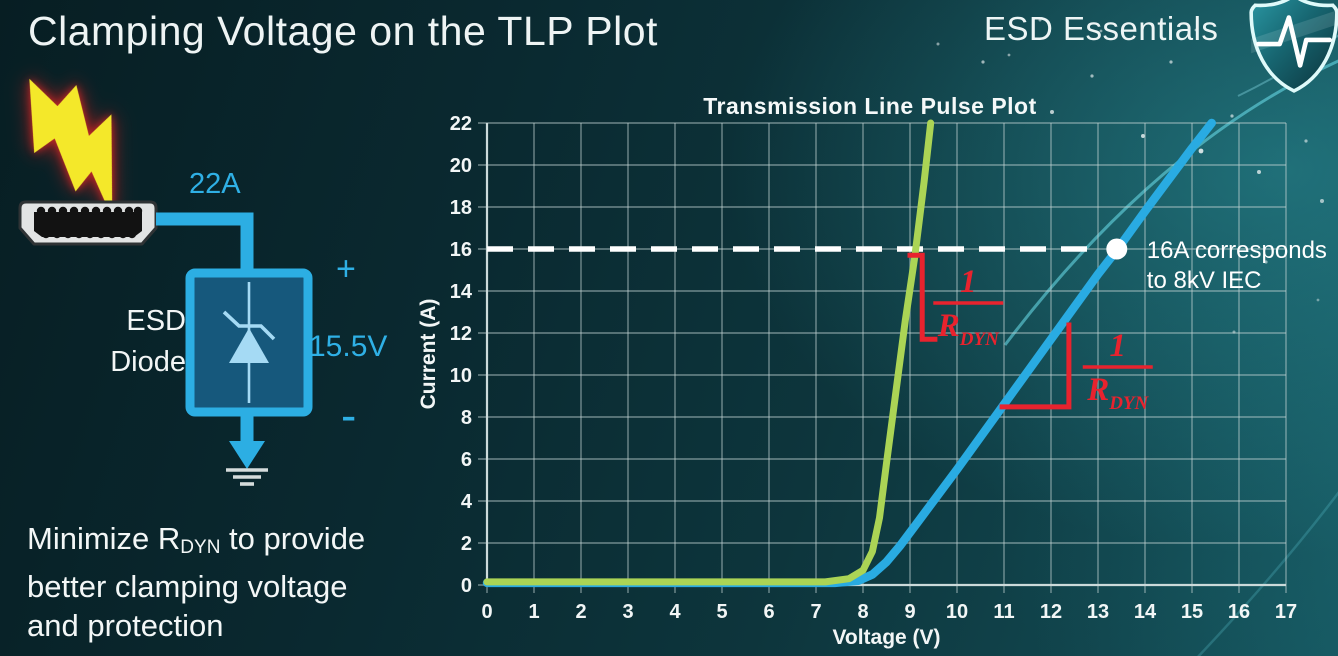  I want to click on marker-label-line2: to 8kV IEC, so click(1204, 280).